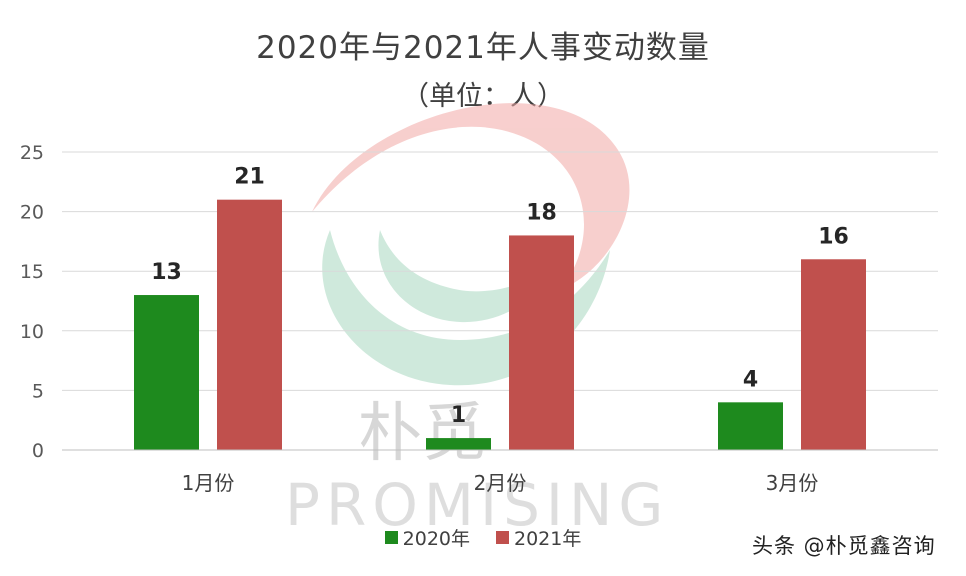  I want to click on legend-label-2021: 2021年, so click(548, 539).